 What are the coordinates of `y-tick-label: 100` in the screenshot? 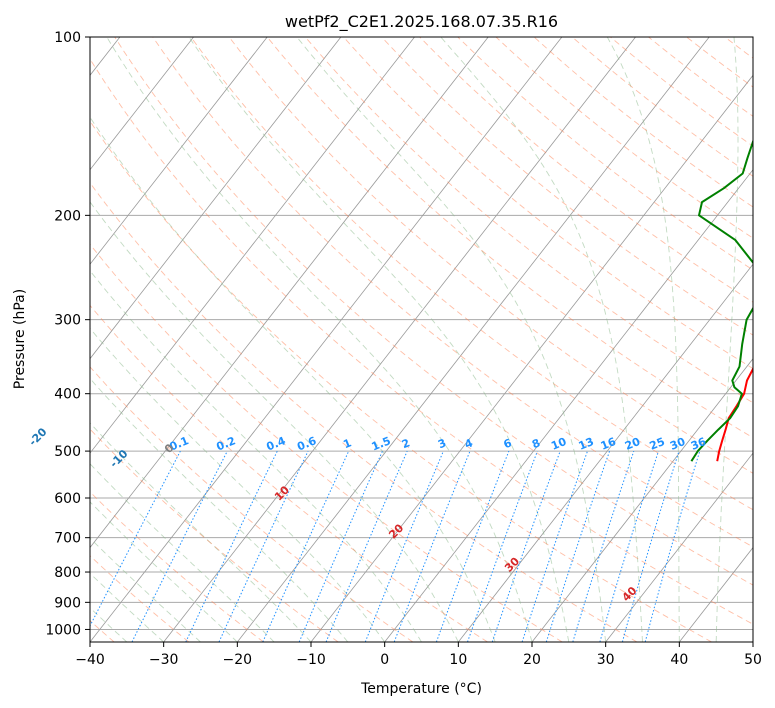 It's located at (67, 38).